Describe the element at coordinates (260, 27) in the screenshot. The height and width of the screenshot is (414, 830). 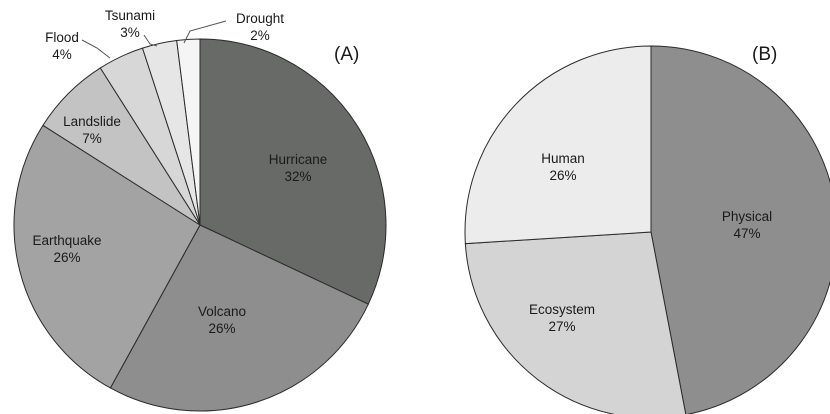
I see `slice-label-drought: Drought 2%` at that location.